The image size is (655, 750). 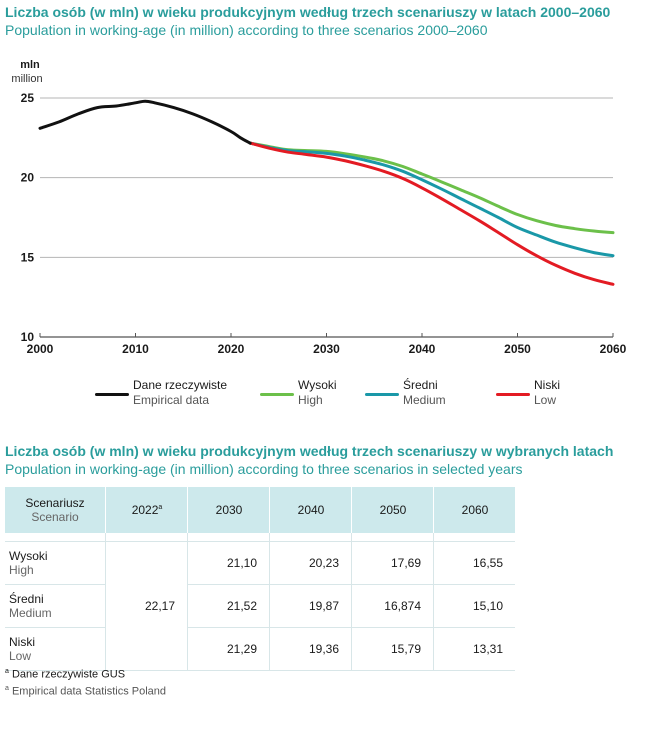 What do you see at coordinates (228, 649) in the screenshot?
I see `table-cell: 21,29` at bounding box center [228, 649].